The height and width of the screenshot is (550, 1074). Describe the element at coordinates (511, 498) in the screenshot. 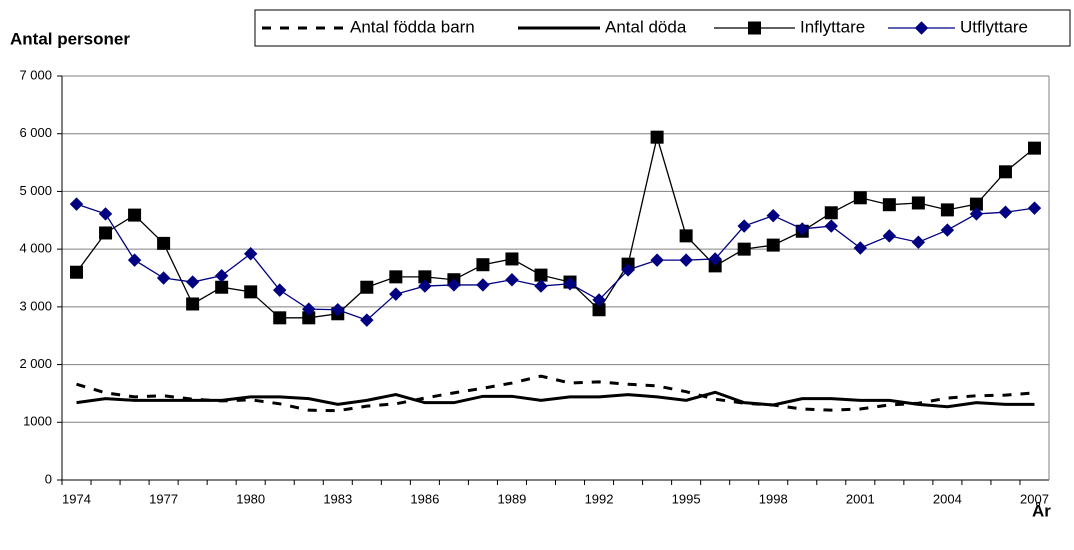

I see `x-tick-label: 1989` at that location.